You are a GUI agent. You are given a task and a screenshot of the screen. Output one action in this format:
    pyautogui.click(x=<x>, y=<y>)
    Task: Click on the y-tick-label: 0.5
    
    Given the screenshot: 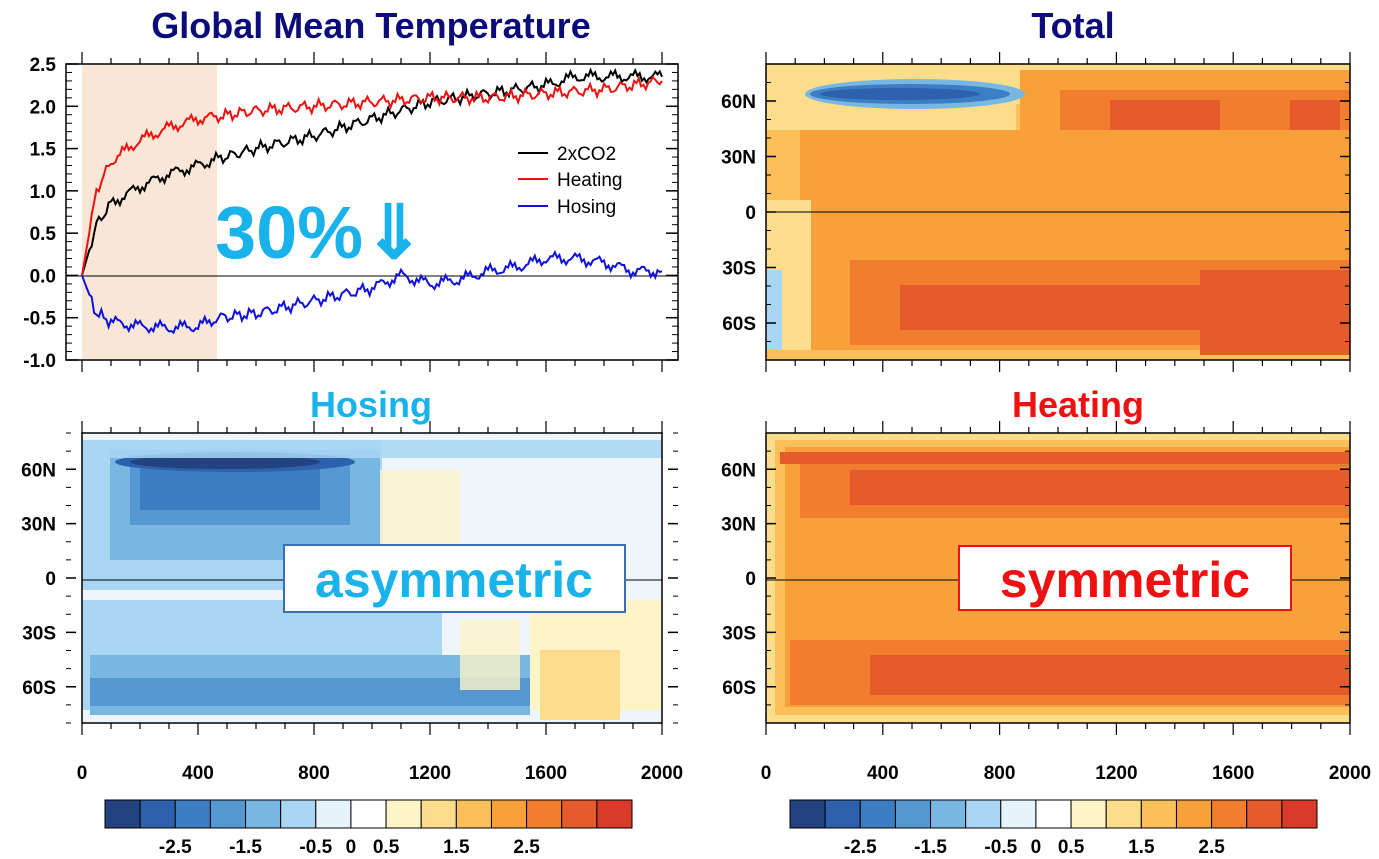 What is the action you would take?
    pyautogui.click(x=43, y=234)
    